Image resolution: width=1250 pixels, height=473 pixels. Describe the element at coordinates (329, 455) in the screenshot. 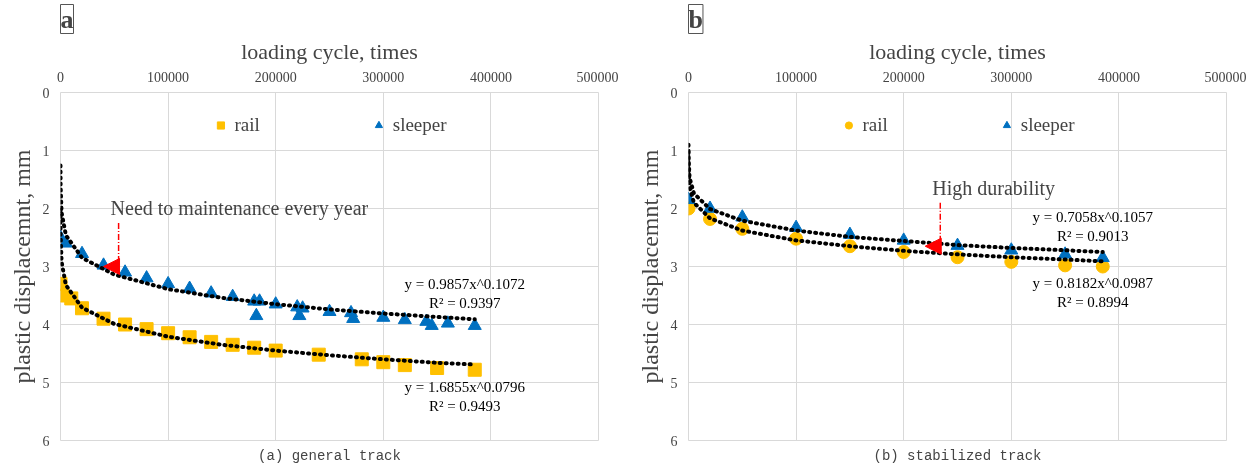

I see `text: (a) general track` at that location.